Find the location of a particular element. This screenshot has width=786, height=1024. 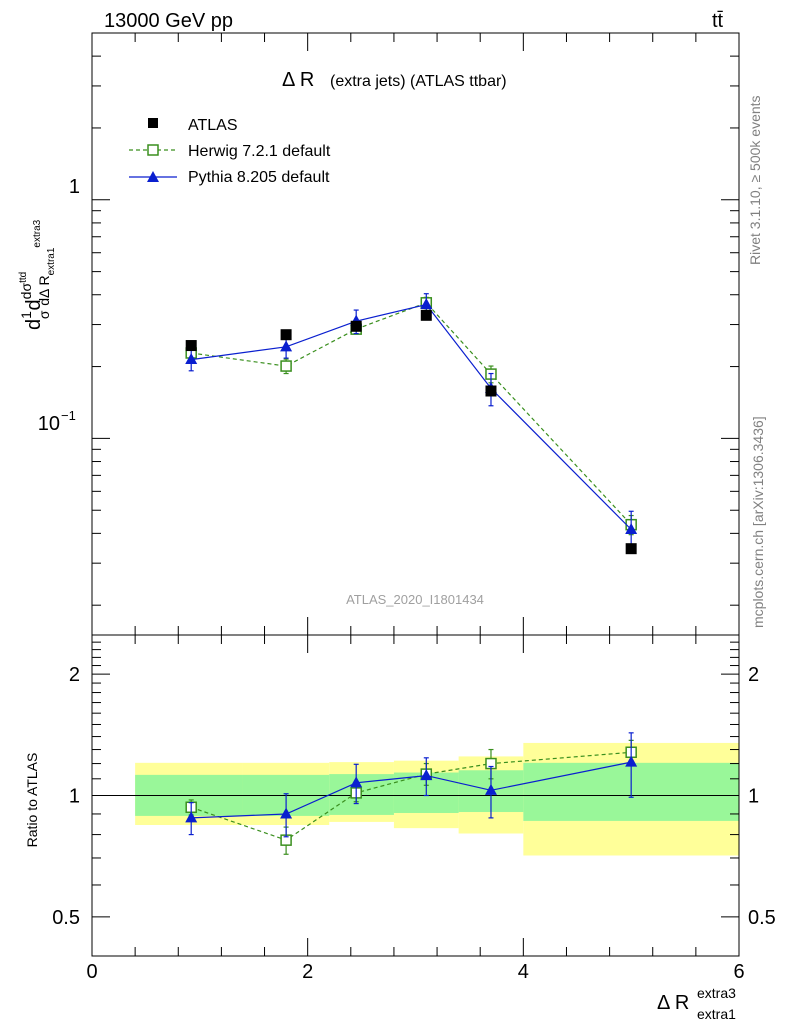

energy-label: 13000 GeV pp is located at coordinates (168, 21).